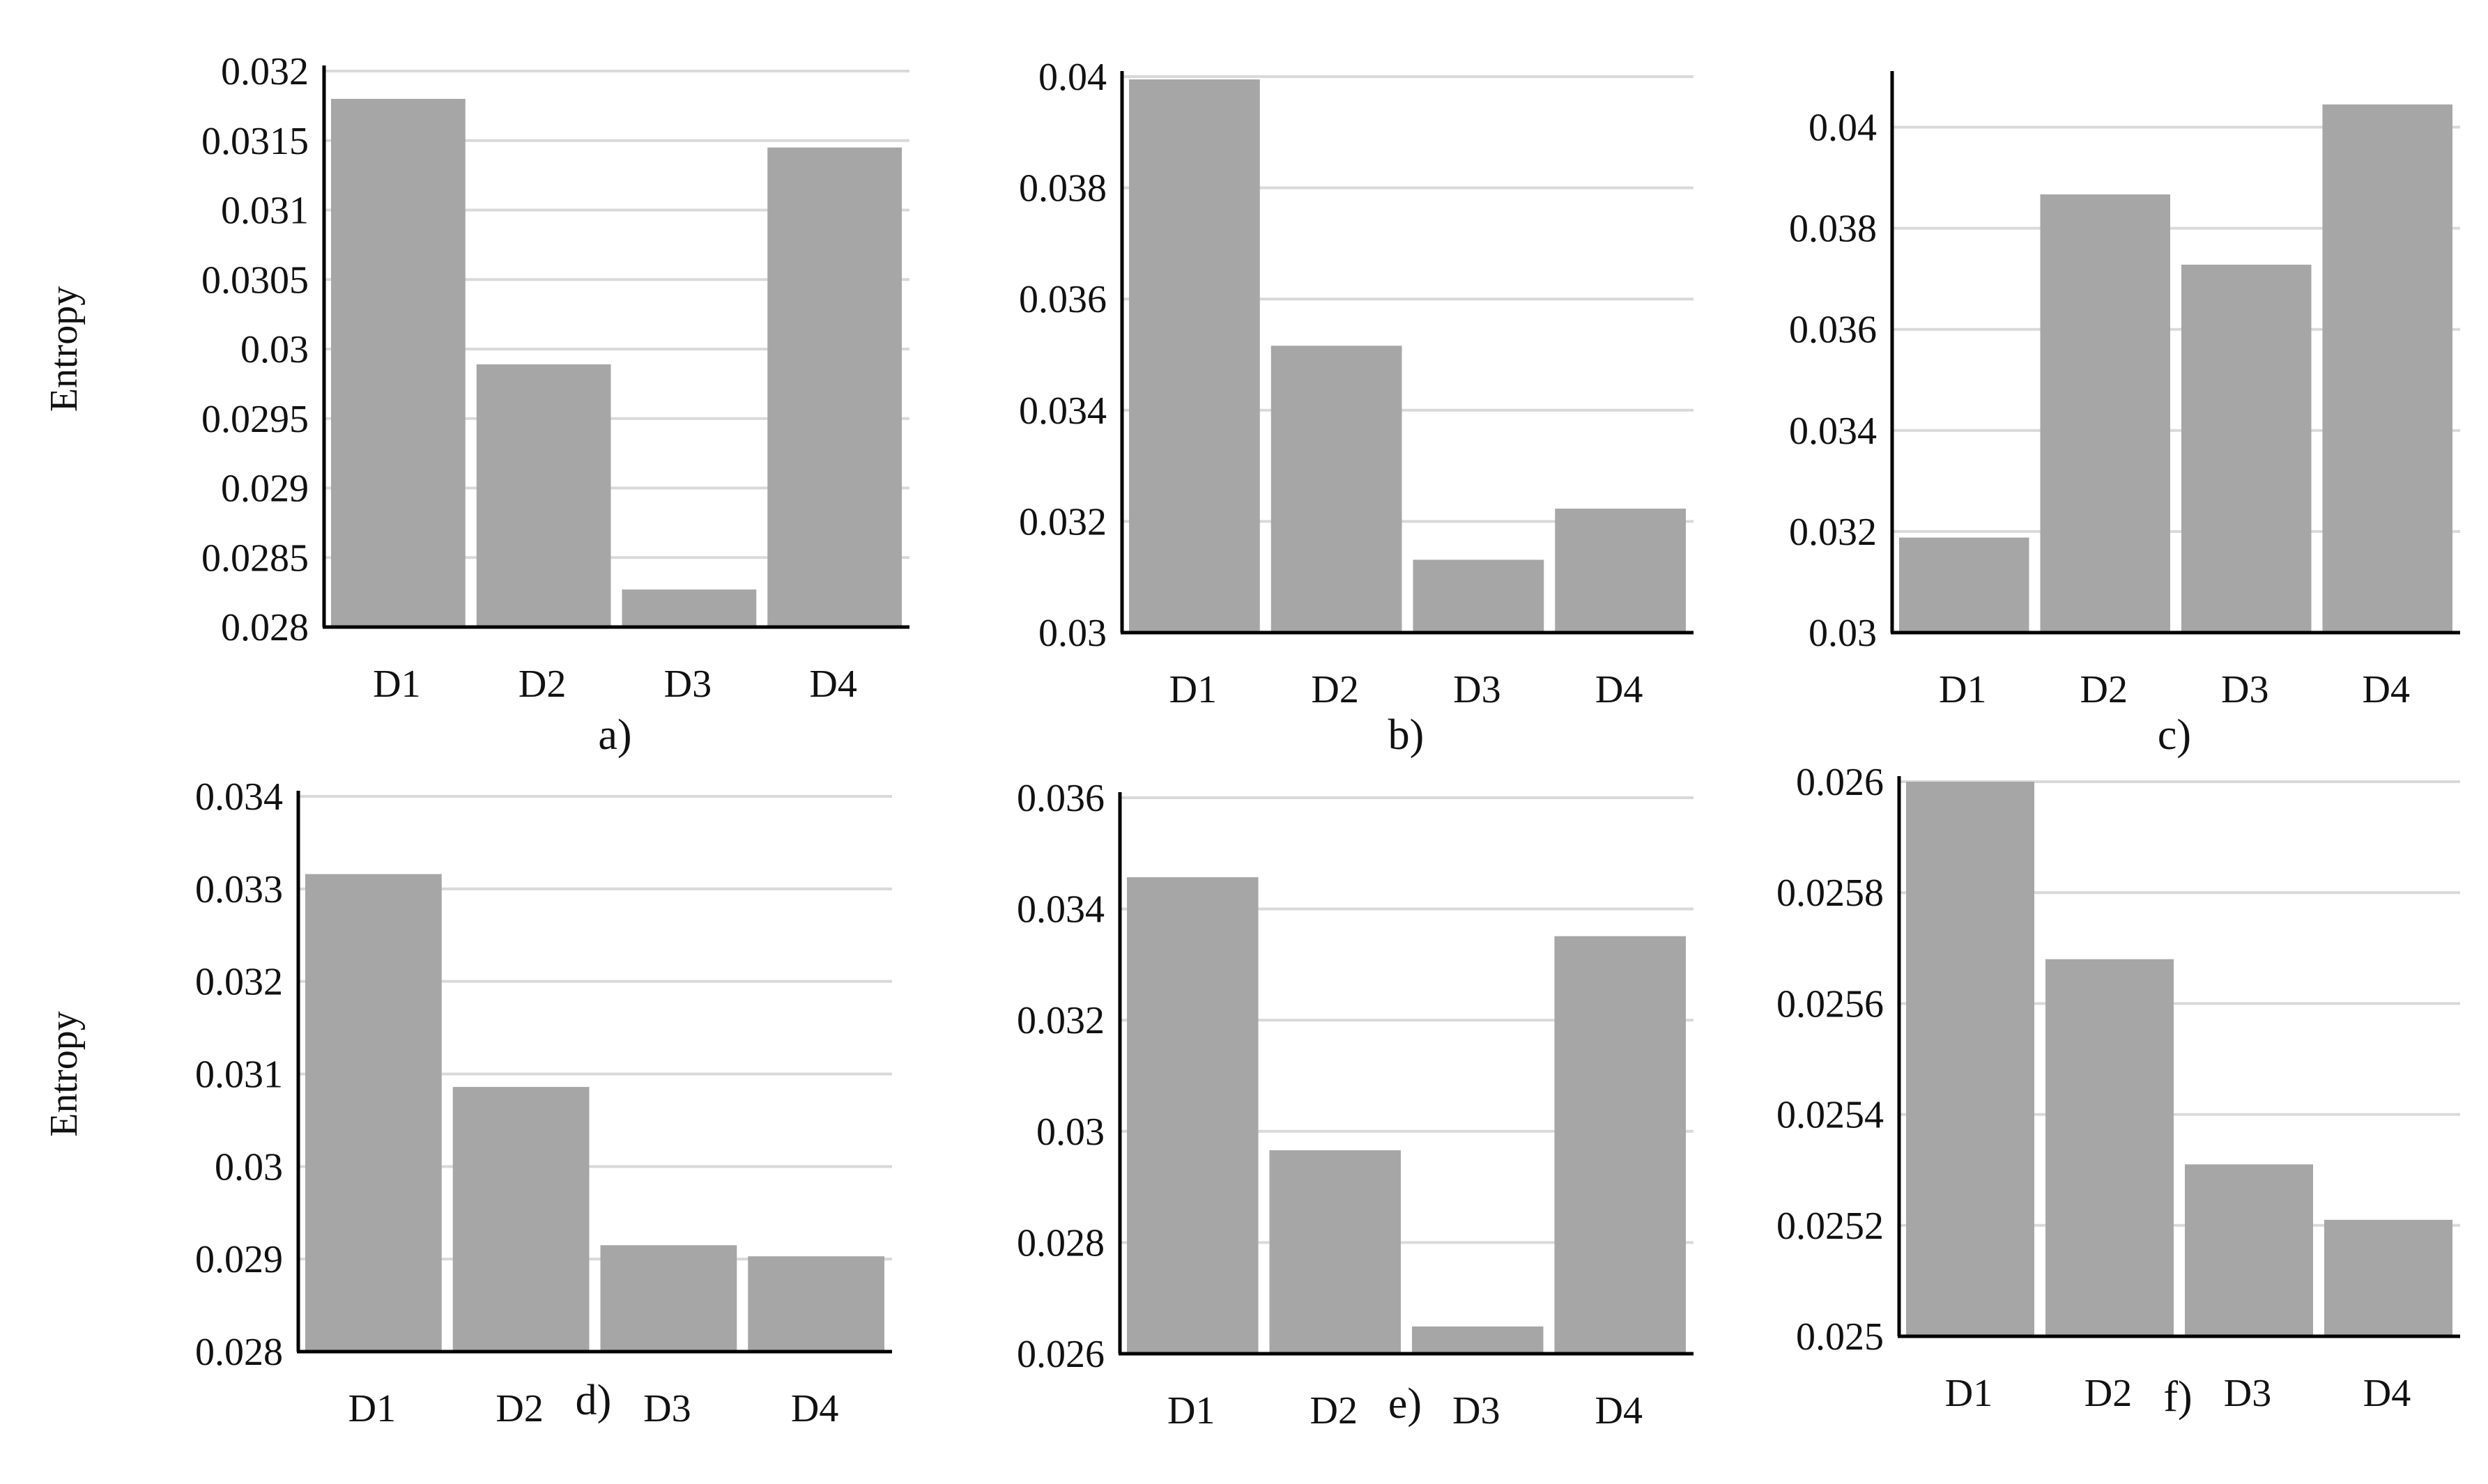 Image resolution: width=2488 pixels, height=1484 pixels. I want to click on y-tick-label: 0.031, so click(265, 211).